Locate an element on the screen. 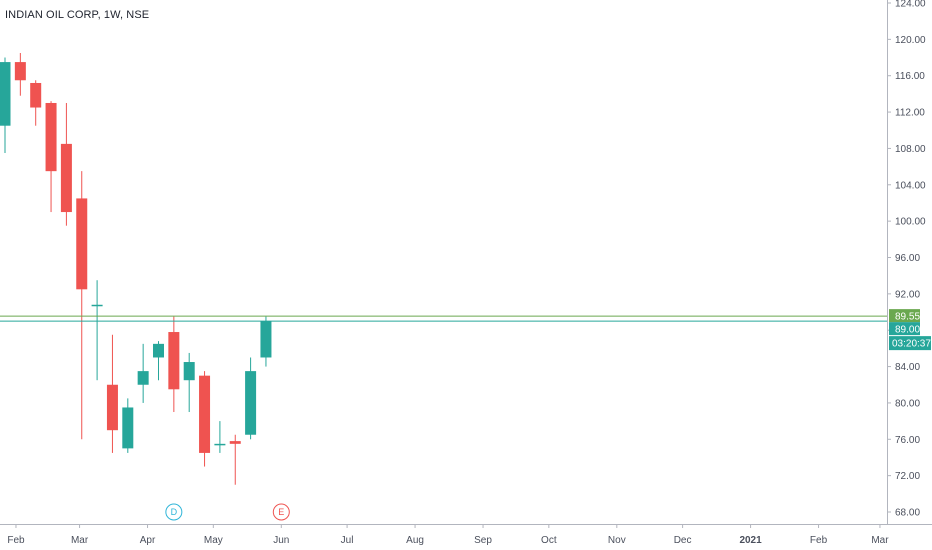 This screenshot has height=550, width=932. dividend-marker is located at coordinates (174, 512).